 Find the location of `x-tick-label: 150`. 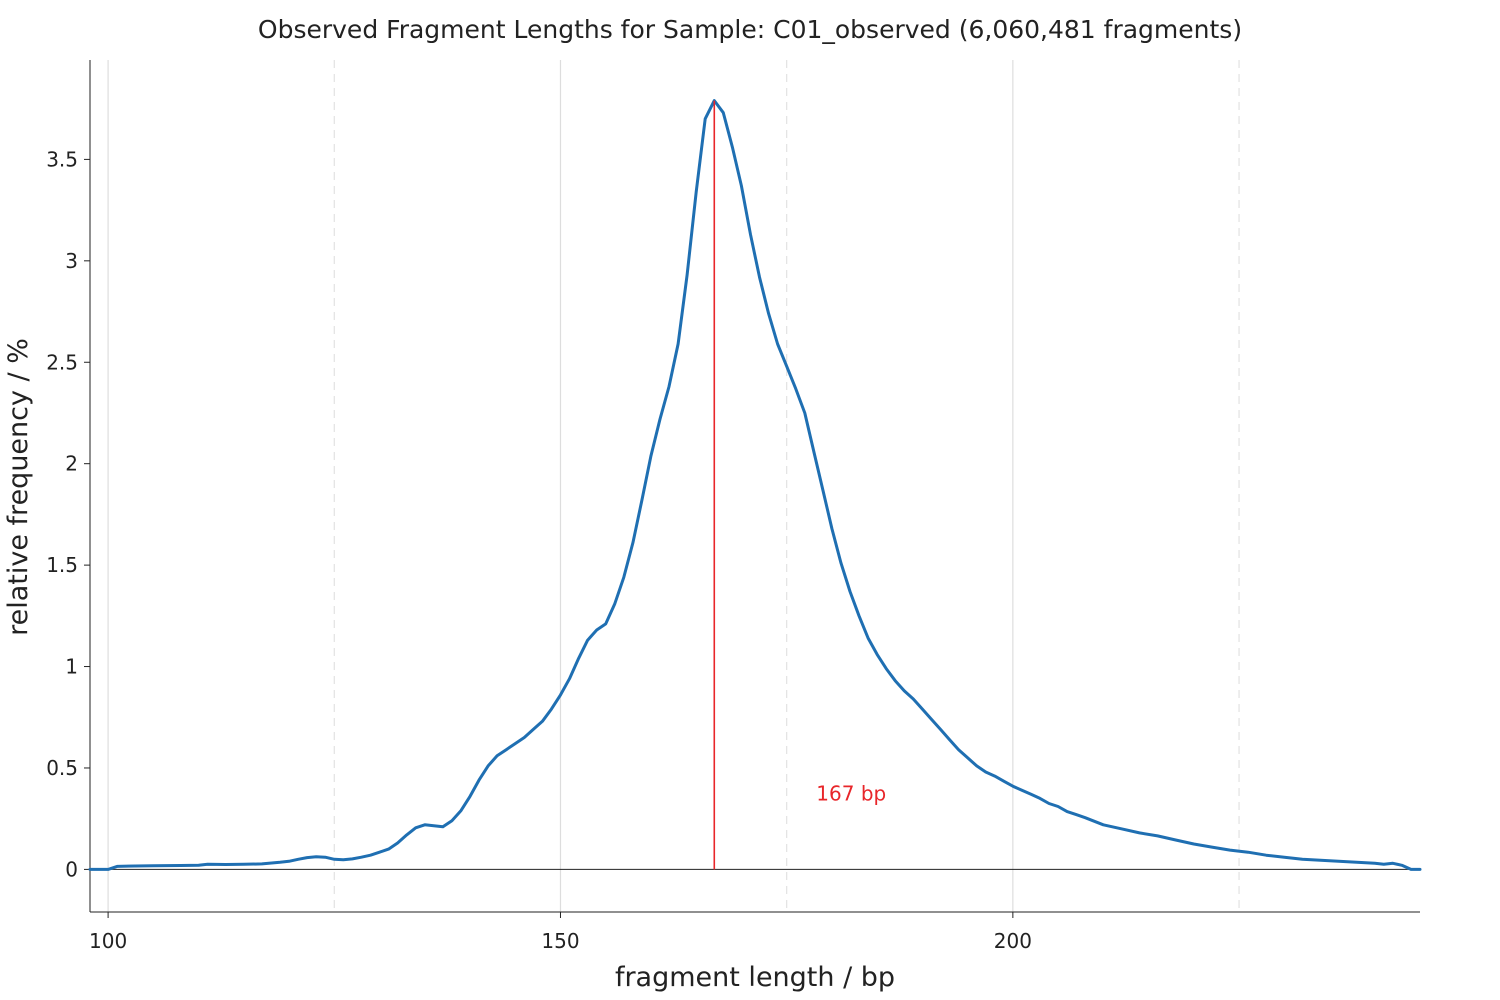

x-tick-label: 150 is located at coordinates (560, 941).